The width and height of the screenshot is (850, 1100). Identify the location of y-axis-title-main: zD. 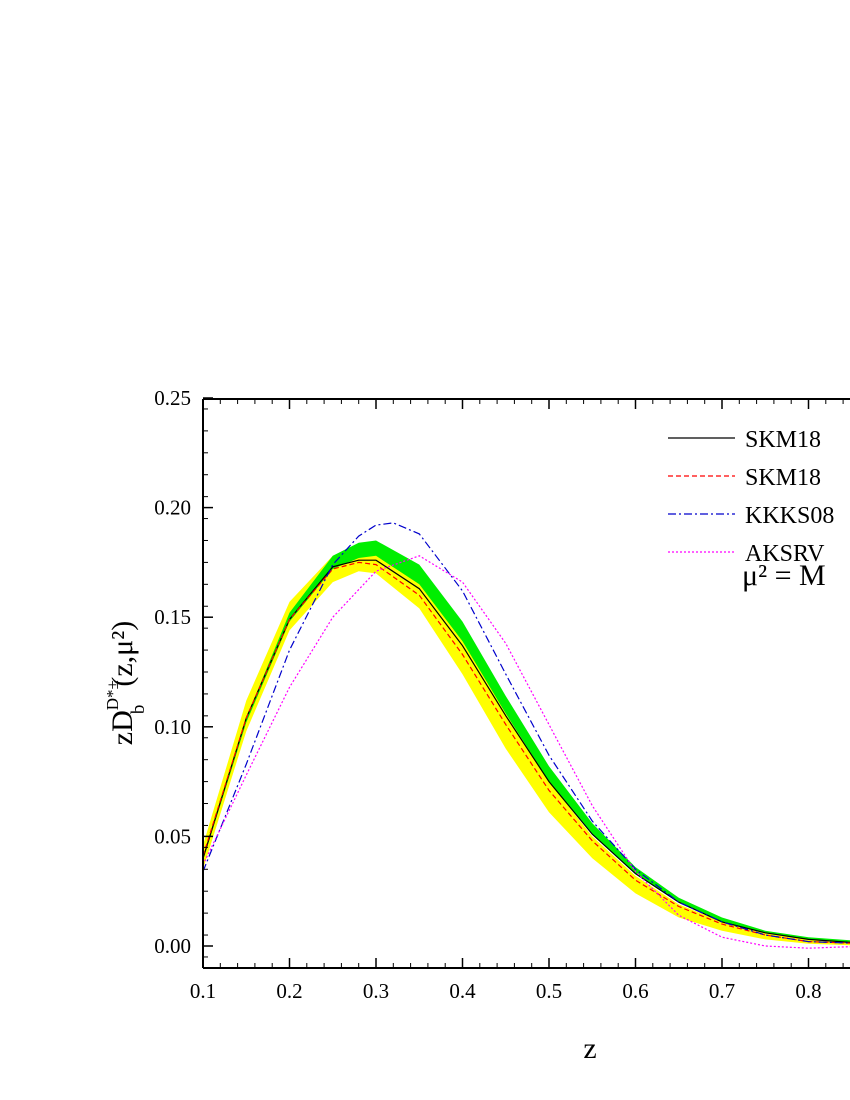
(122, 727).